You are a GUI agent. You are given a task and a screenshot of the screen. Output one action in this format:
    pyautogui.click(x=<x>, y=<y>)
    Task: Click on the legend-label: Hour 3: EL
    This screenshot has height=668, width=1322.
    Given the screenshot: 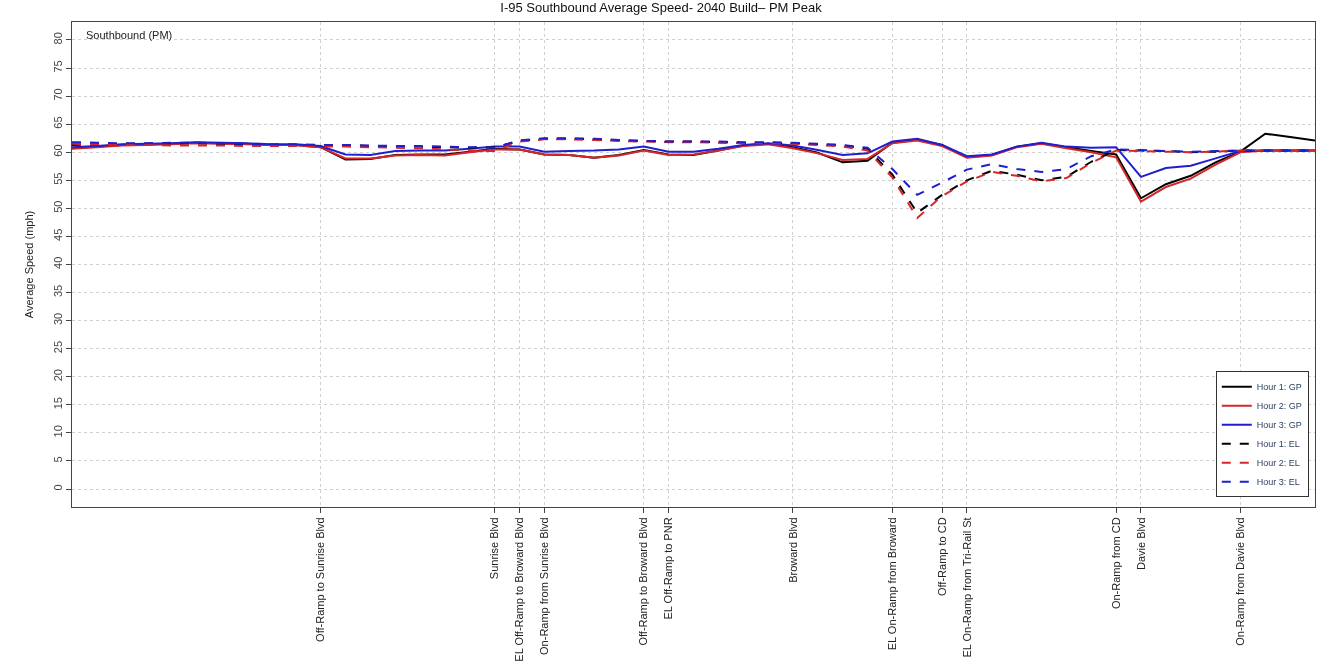 What is the action you would take?
    pyautogui.click(x=1278, y=482)
    